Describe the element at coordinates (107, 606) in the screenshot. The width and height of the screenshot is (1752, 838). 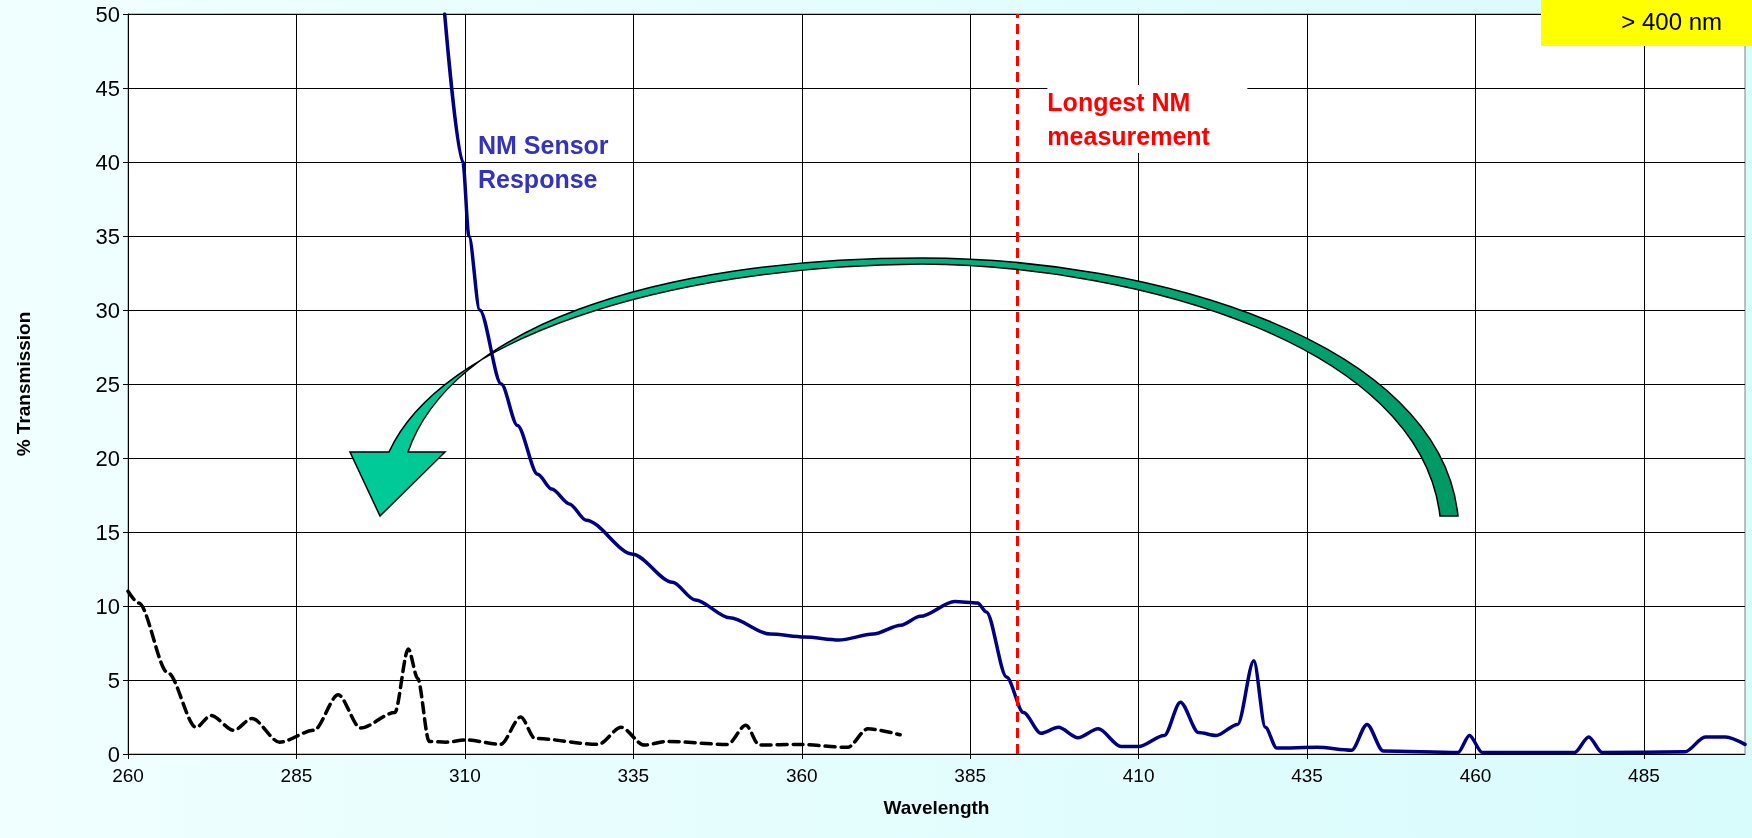
I see `y-tick-label: 10` at that location.